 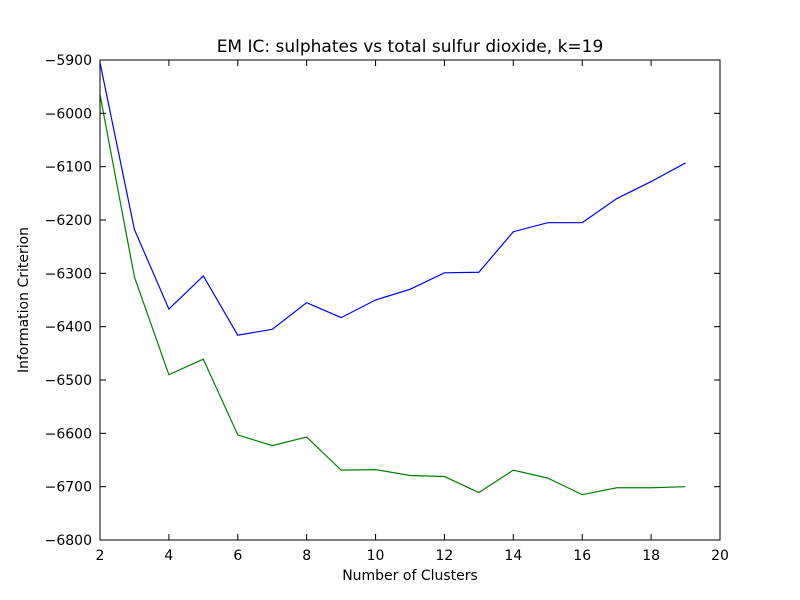 I want to click on y-tick-label: −6400, so click(x=68, y=328).